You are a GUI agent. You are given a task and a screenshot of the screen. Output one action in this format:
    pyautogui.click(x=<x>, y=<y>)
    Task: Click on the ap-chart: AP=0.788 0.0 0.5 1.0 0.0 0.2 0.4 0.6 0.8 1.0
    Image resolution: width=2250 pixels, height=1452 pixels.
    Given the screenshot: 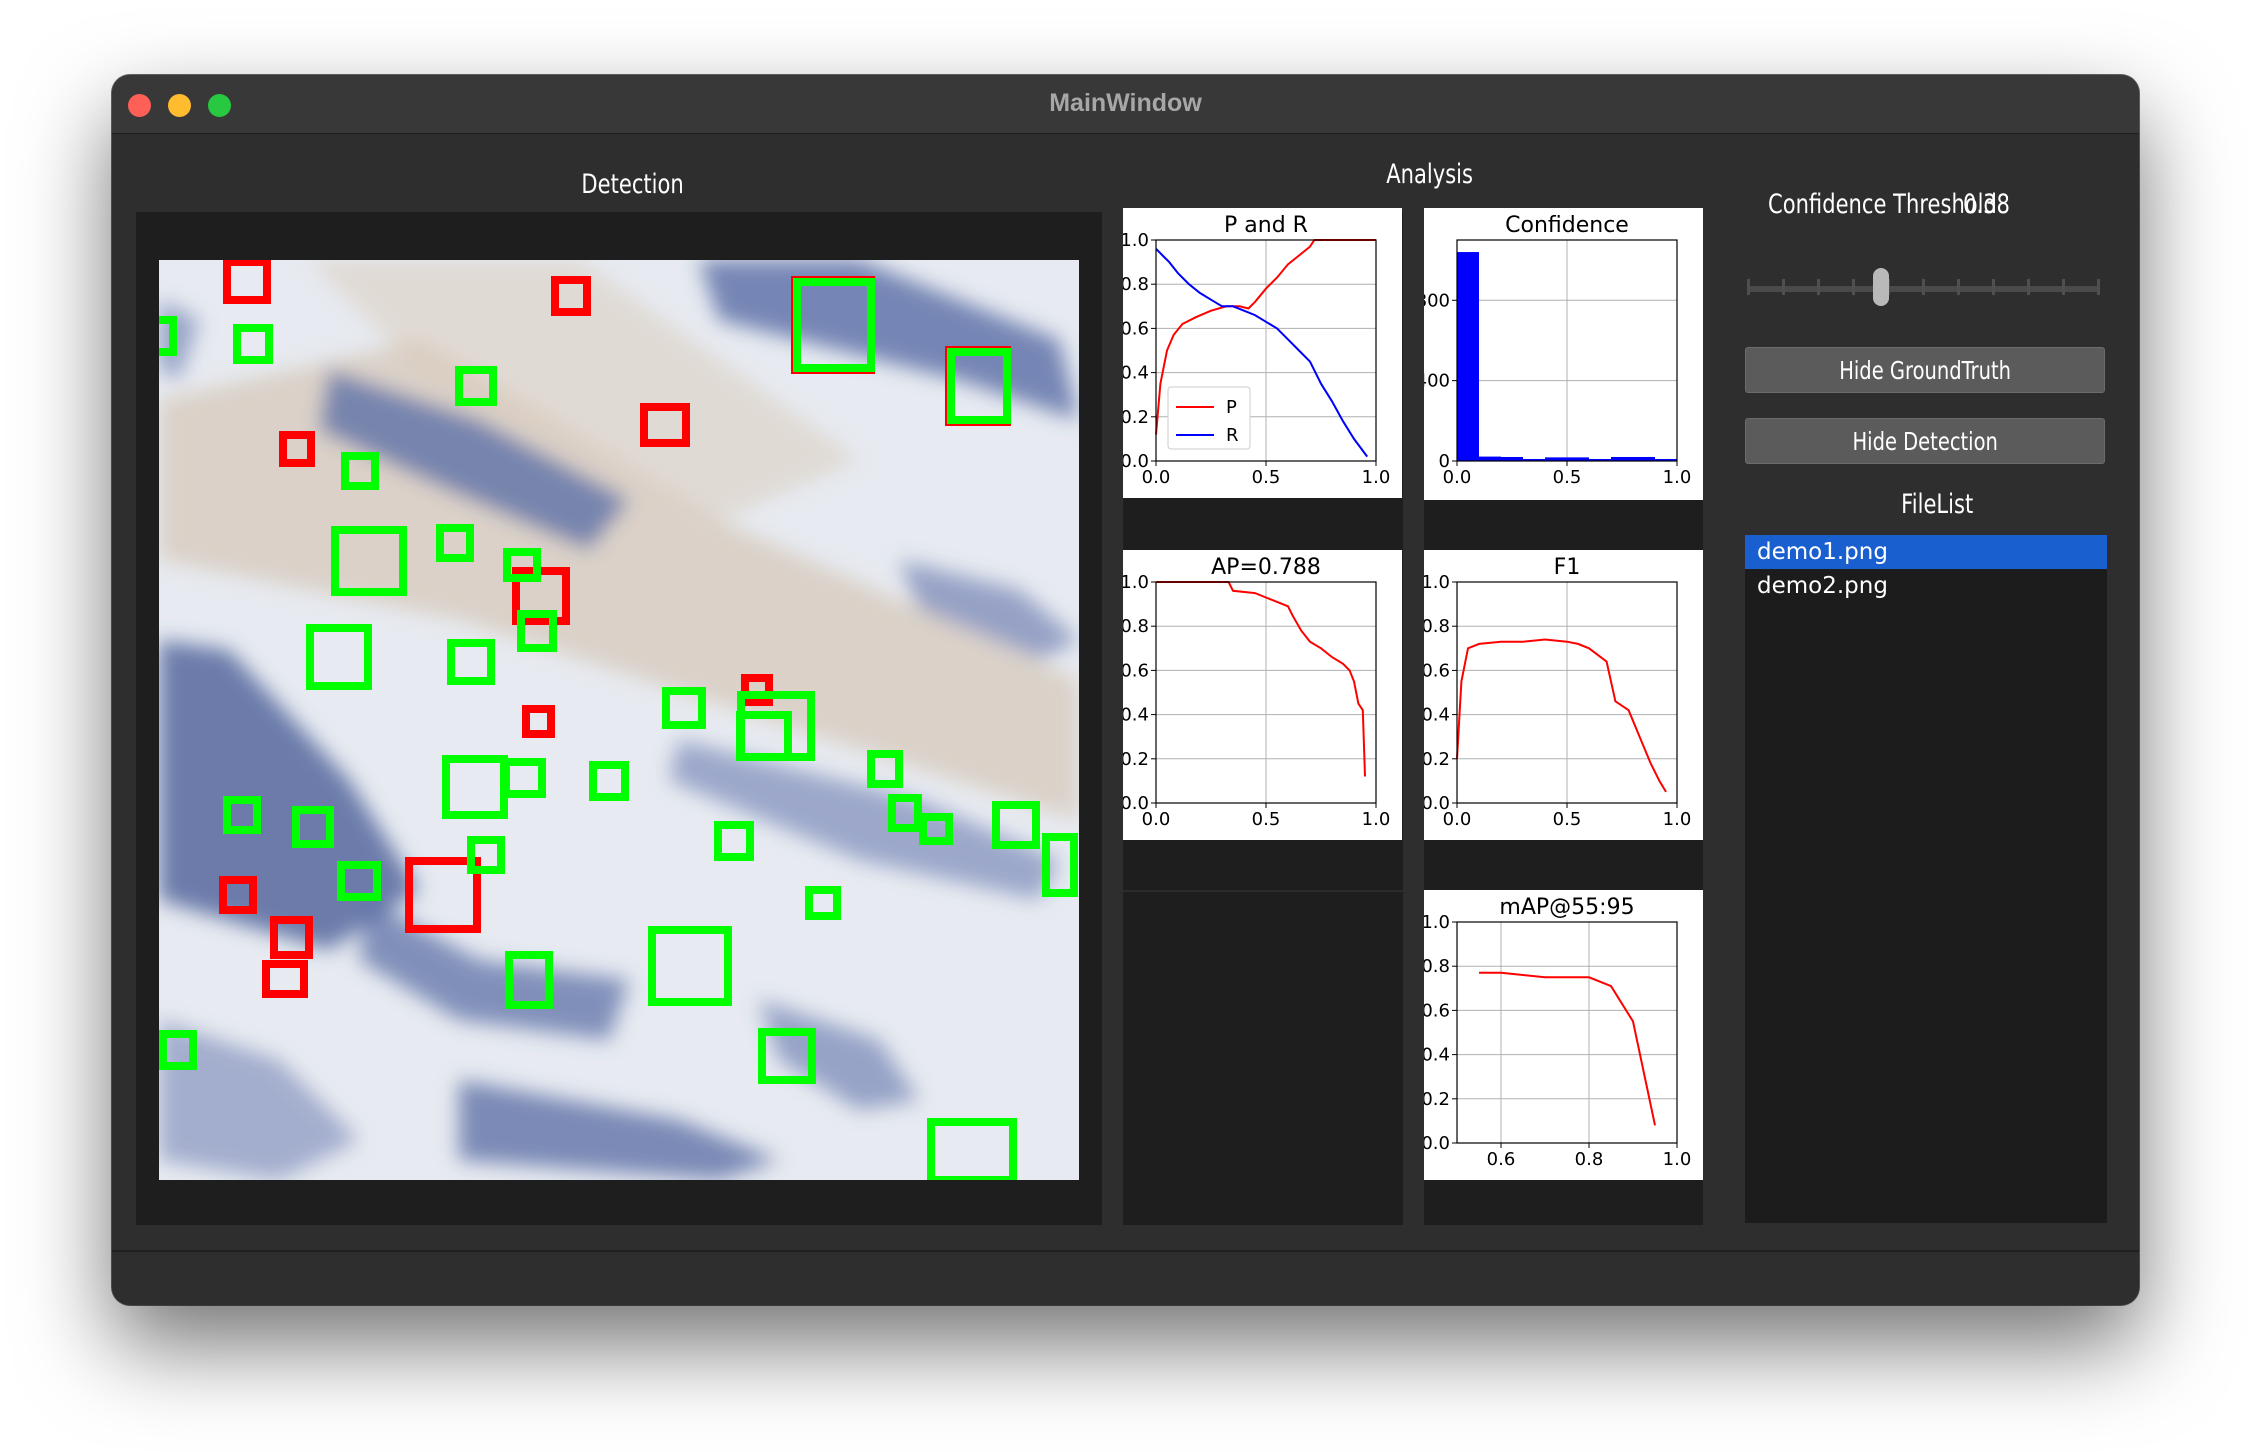 What is the action you would take?
    pyautogui.click(x=1262, y=695)
    